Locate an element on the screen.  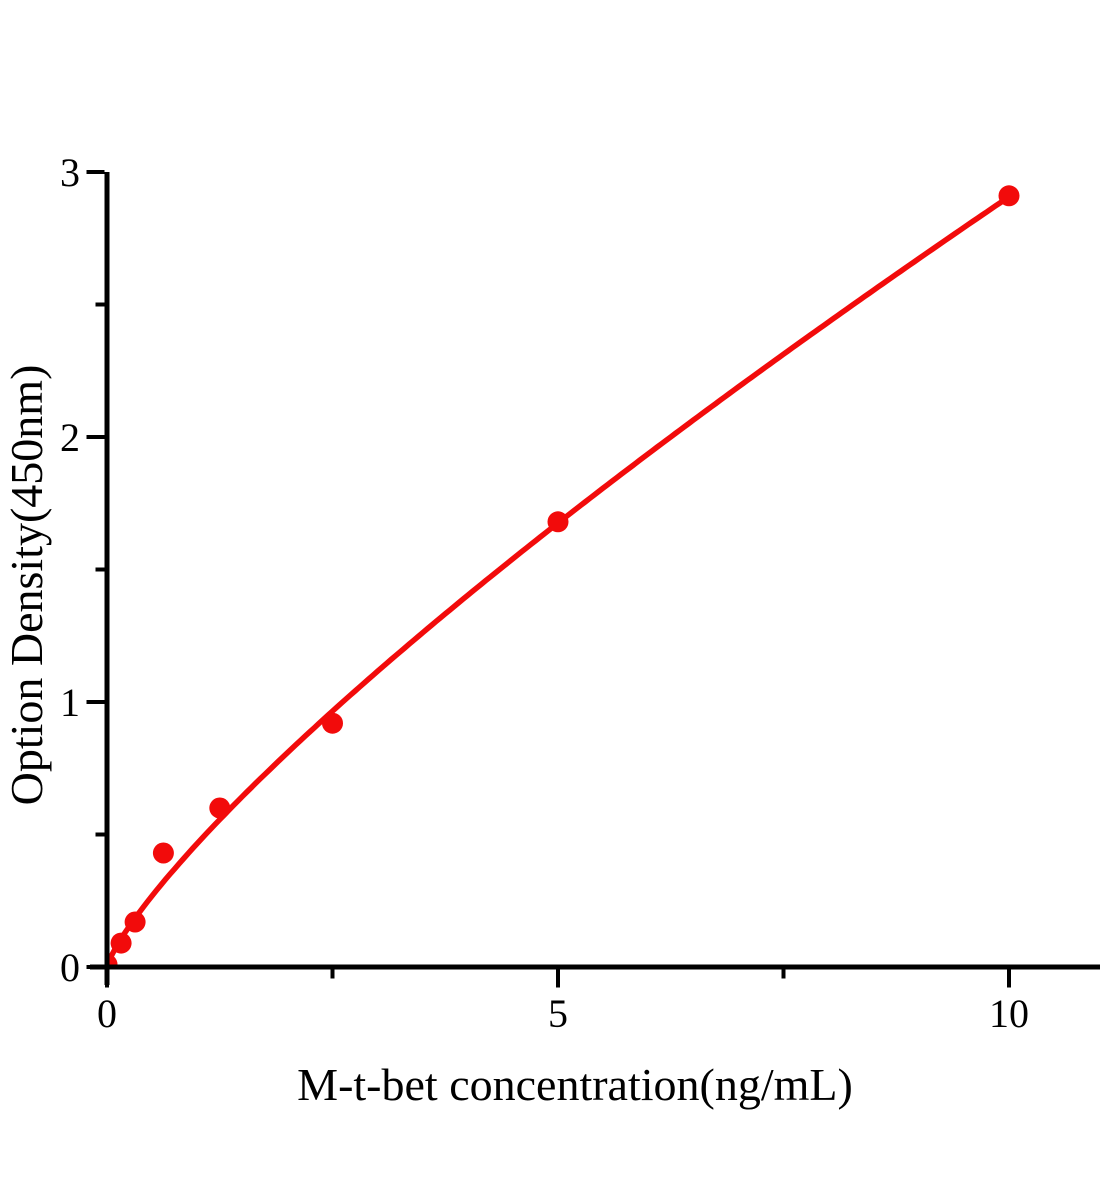
y-tick-label: 3 is located at coordinates (70, 172).